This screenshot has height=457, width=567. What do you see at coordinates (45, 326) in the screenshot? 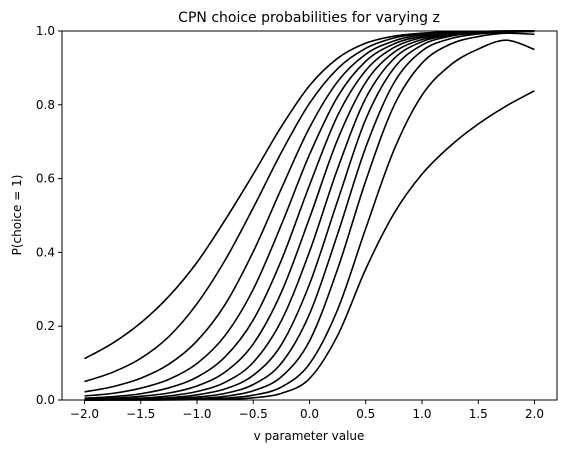
I see `y-tick-label: 0.2` at bounding box center [45, 326].